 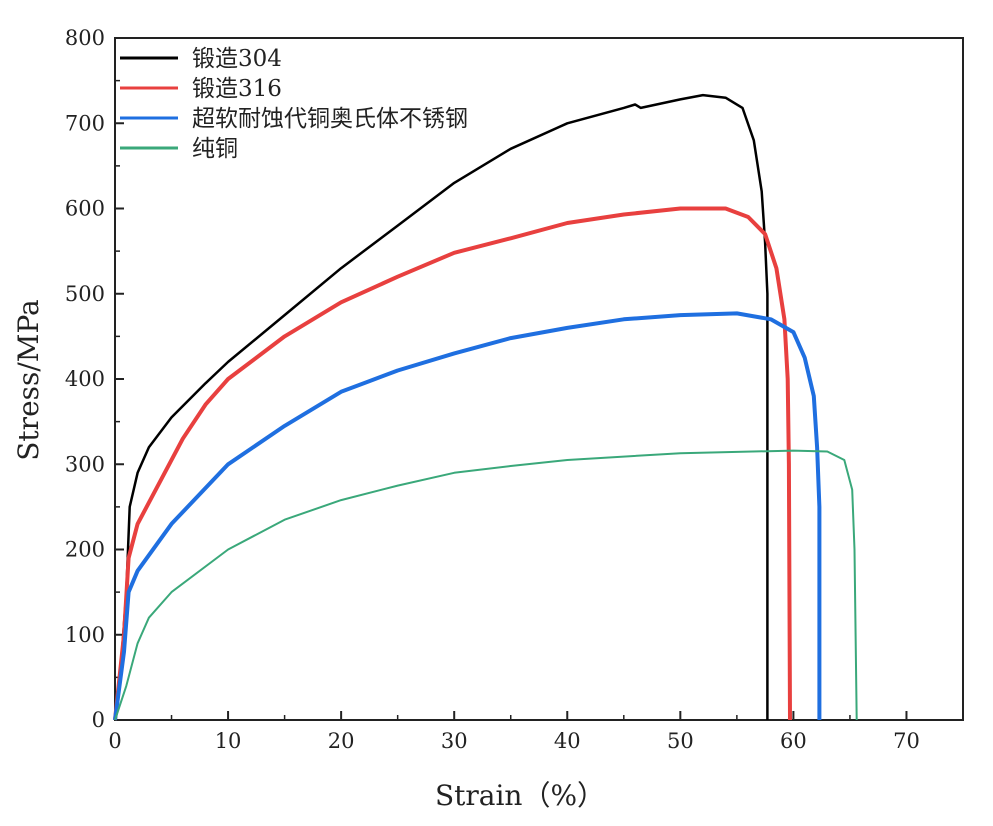 I want to click on x-tick-label: 20, so click(x=341, y=741).